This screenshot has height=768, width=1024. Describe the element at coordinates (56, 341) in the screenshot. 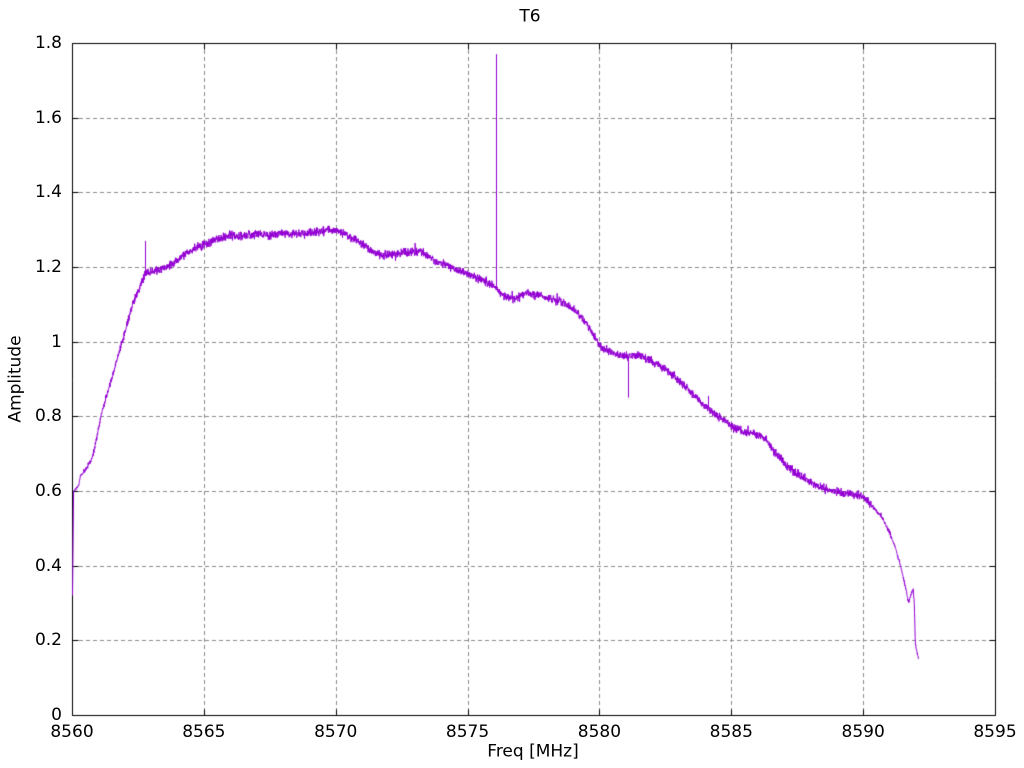

I see `y-tick-label: 1` at that location.